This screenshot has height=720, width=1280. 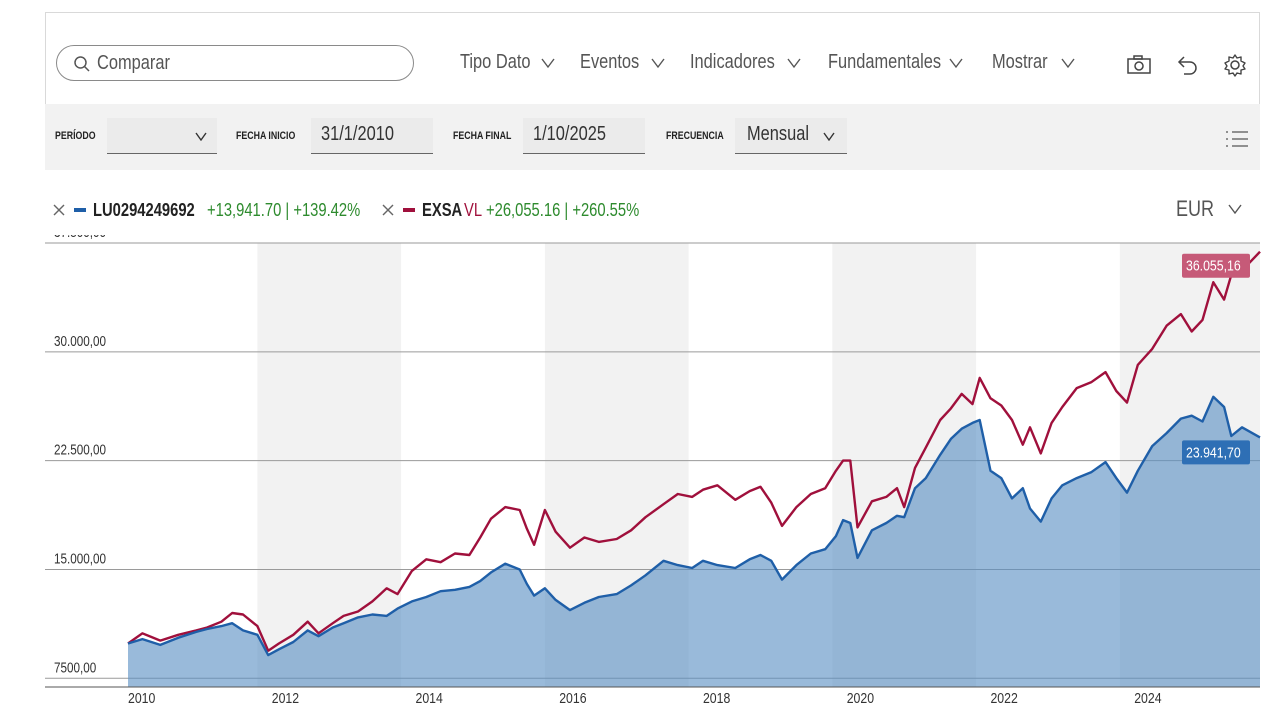 What do you see at coordinates (610, 62) in the screenshot?
I see `menu-label: Eventos` at bounding box center [610, 62].